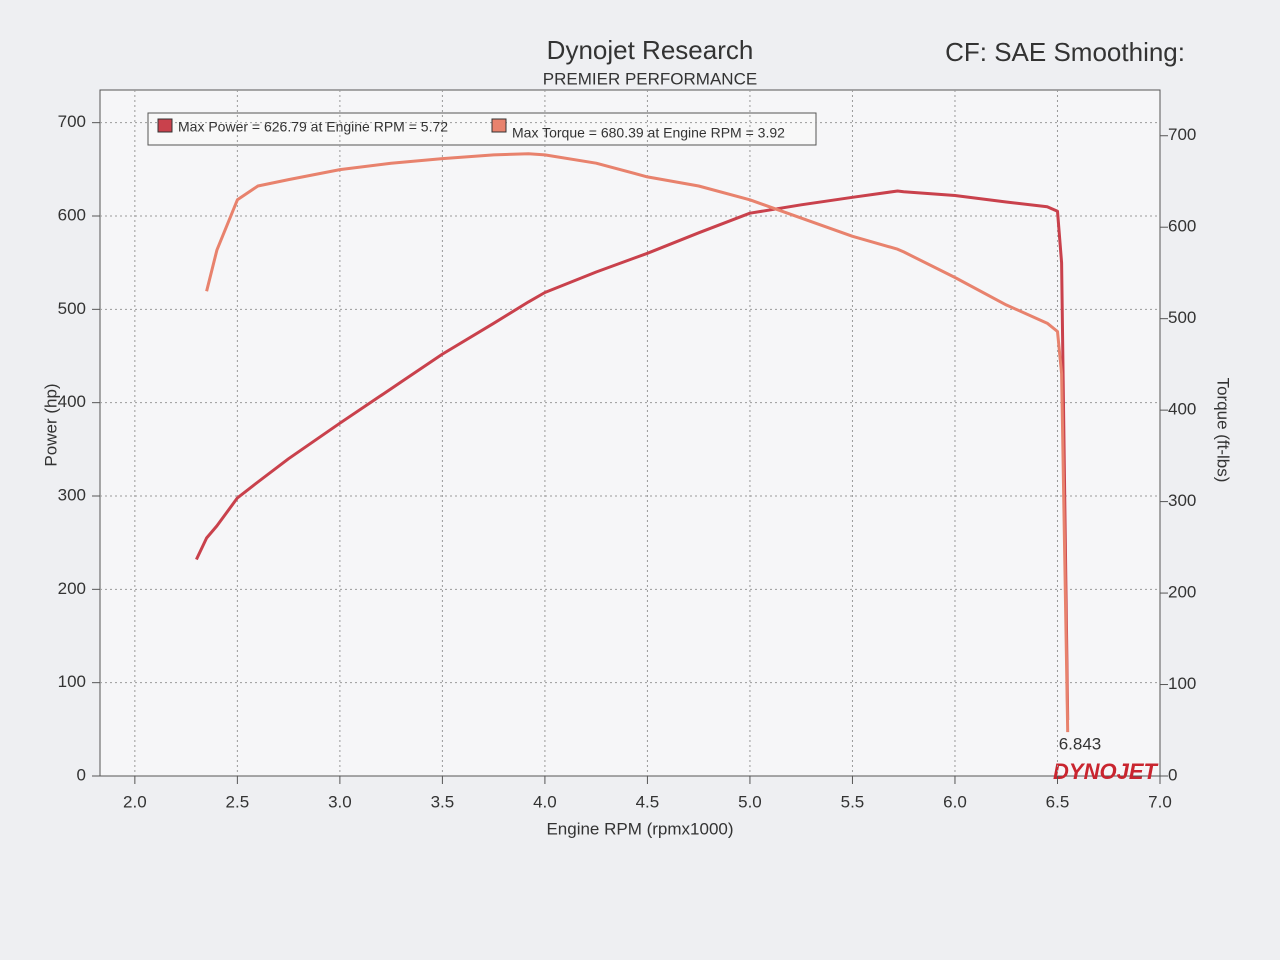 This screenshot has height=960, width=1280. Describe the element at coordinates (853, 801) in the screenshot. I see `x-tick-label: 5.5` at that location.